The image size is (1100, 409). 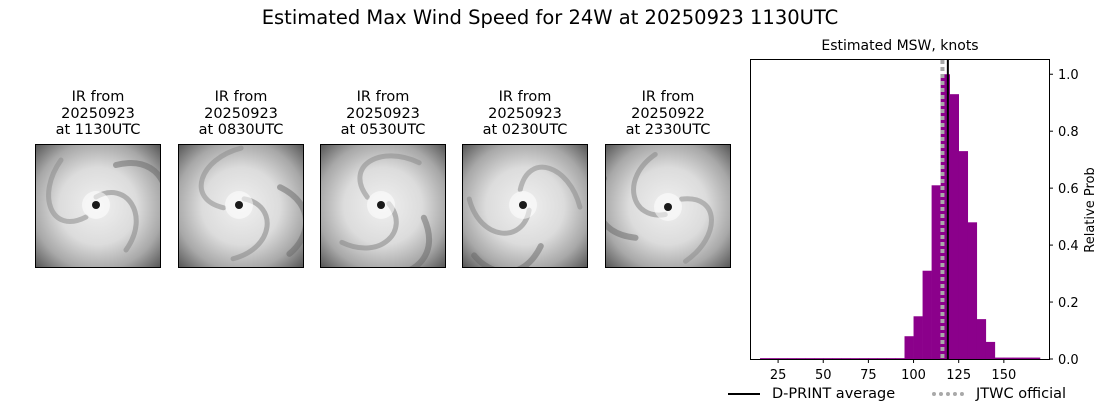 What do you see at coordinates (1064, 218) in the screenshot?
I see `y-axis: 0.0 0.2 0.4 0.6 0.8 1.0` at bounding box center [1064, 218].